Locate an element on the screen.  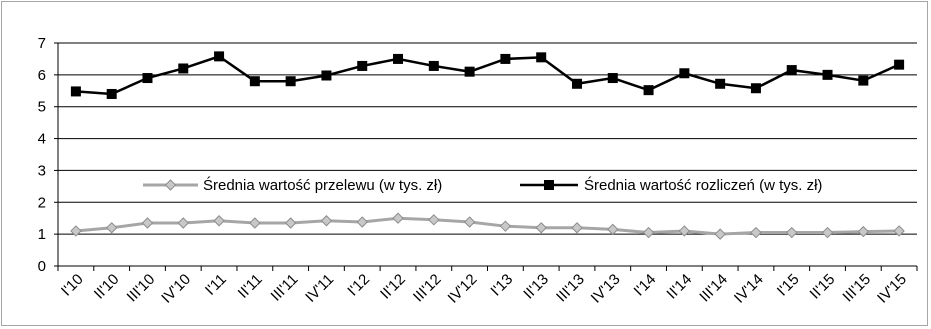
x-tick-label: I'11 is located at coordinates (216, 285).